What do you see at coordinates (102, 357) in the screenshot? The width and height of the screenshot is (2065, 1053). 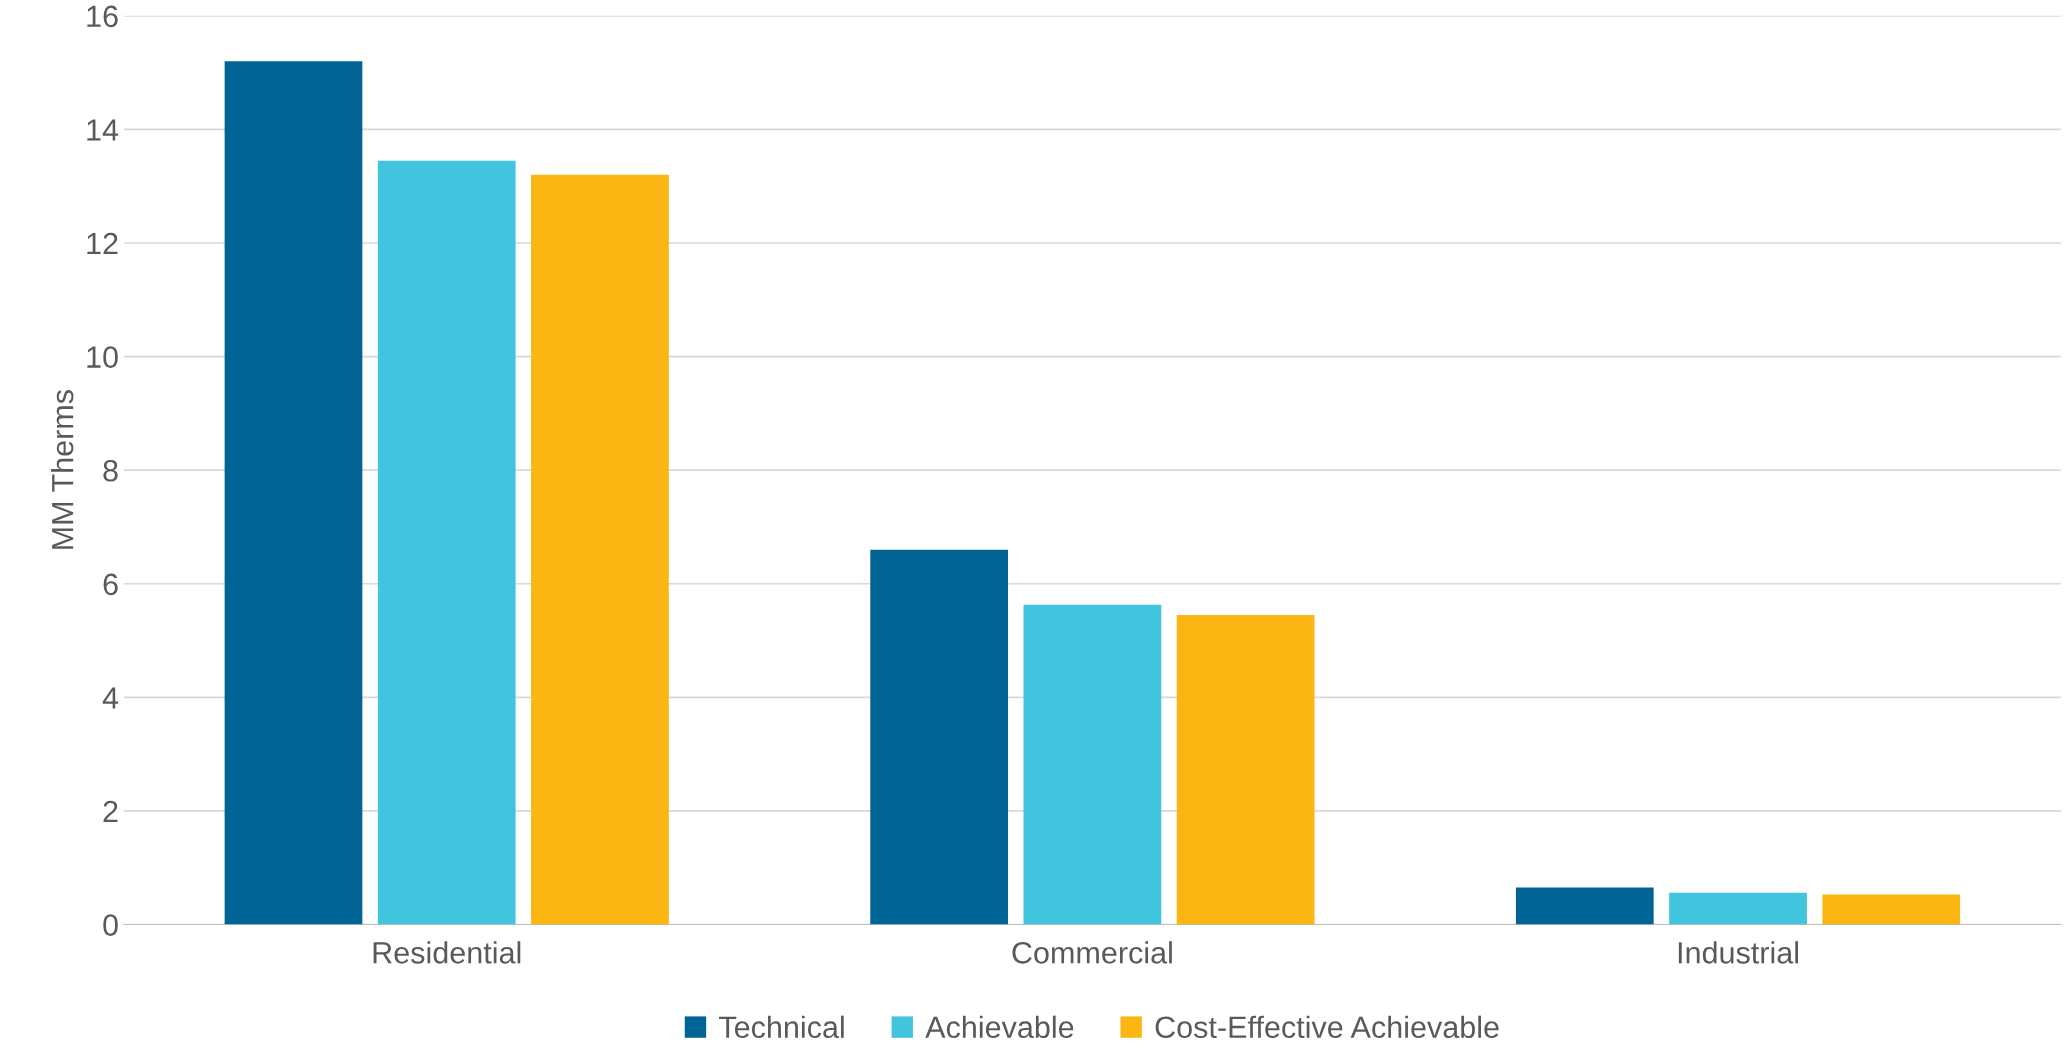 I see `y-tick-label: 10` at bounding box center [102, 357].